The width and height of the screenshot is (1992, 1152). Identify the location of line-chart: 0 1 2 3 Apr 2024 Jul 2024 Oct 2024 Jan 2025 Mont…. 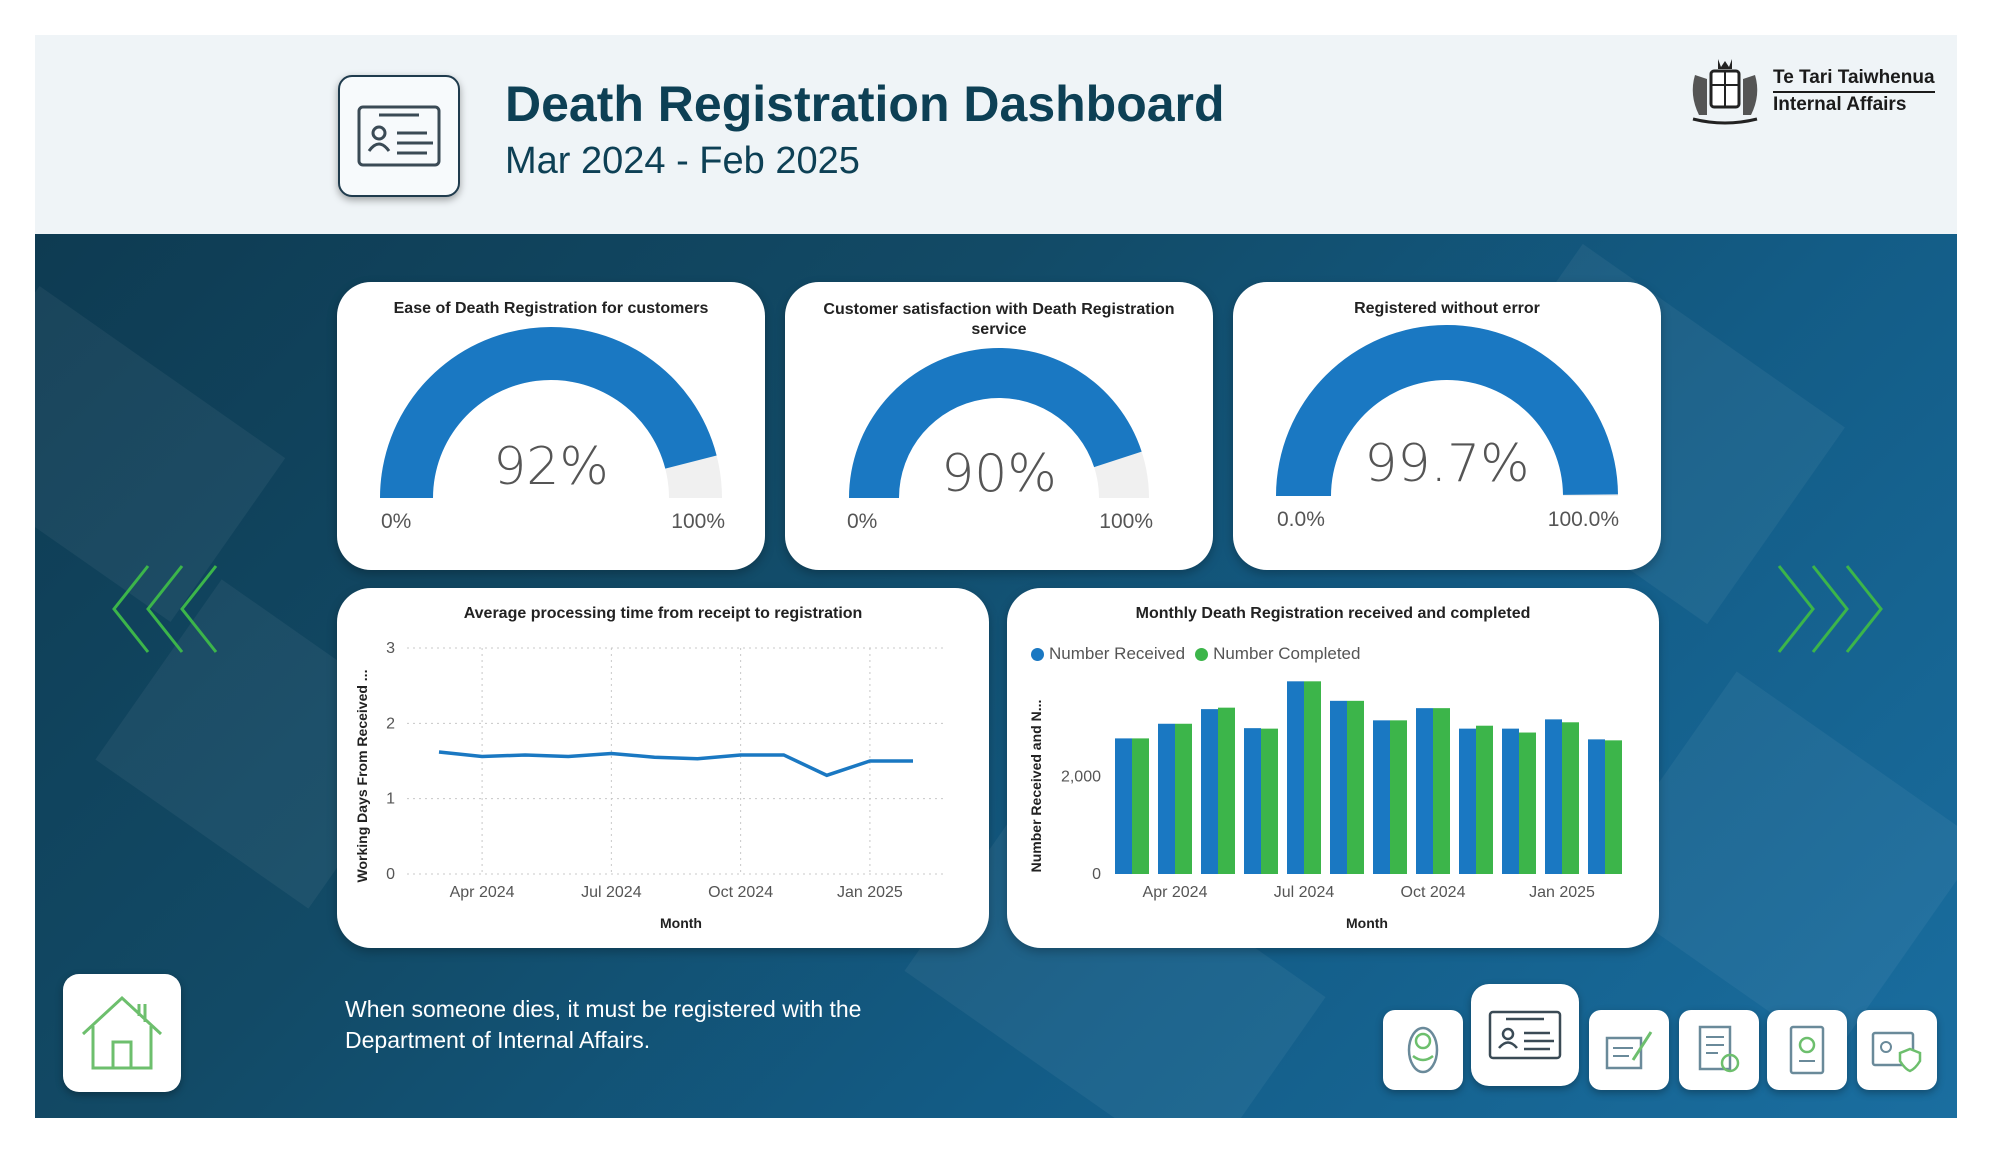
(650, 785).